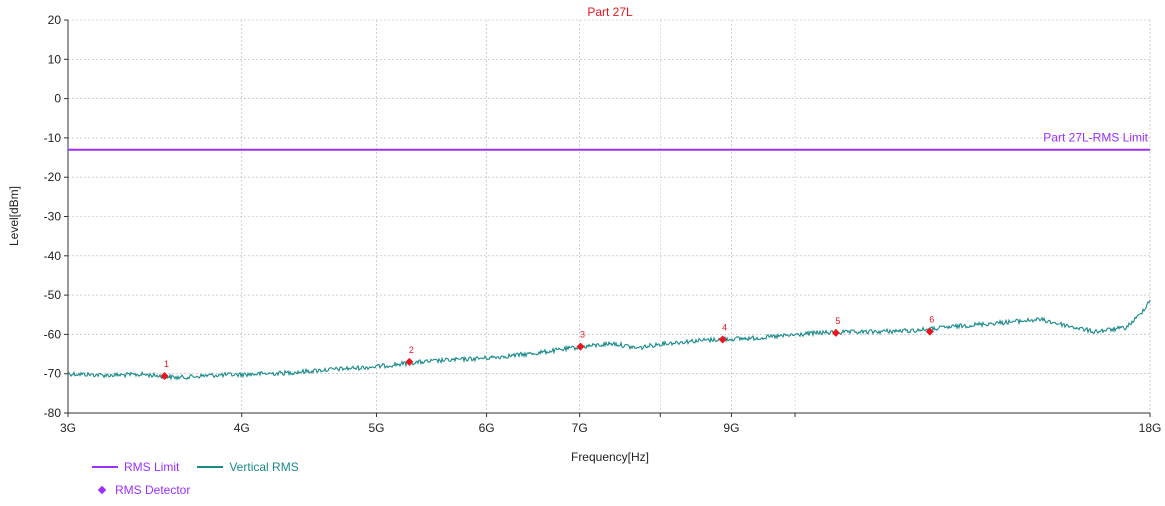  Describe the element at coordinates (53, 217) in the screenshot. I see `y-tick-label: -30` at that location.